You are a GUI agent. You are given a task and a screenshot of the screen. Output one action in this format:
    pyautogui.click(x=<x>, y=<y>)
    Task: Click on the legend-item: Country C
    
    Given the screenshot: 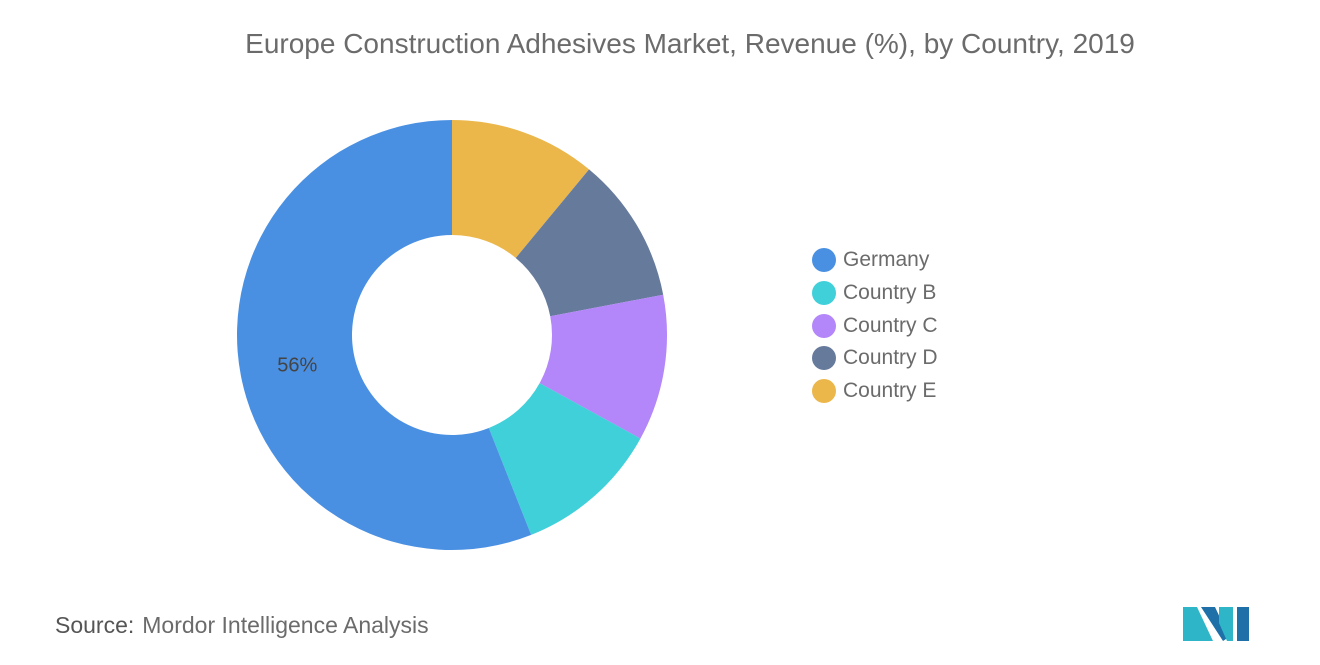 What is the action you would take?
    pyautogui.click(x=875, y=325)
    